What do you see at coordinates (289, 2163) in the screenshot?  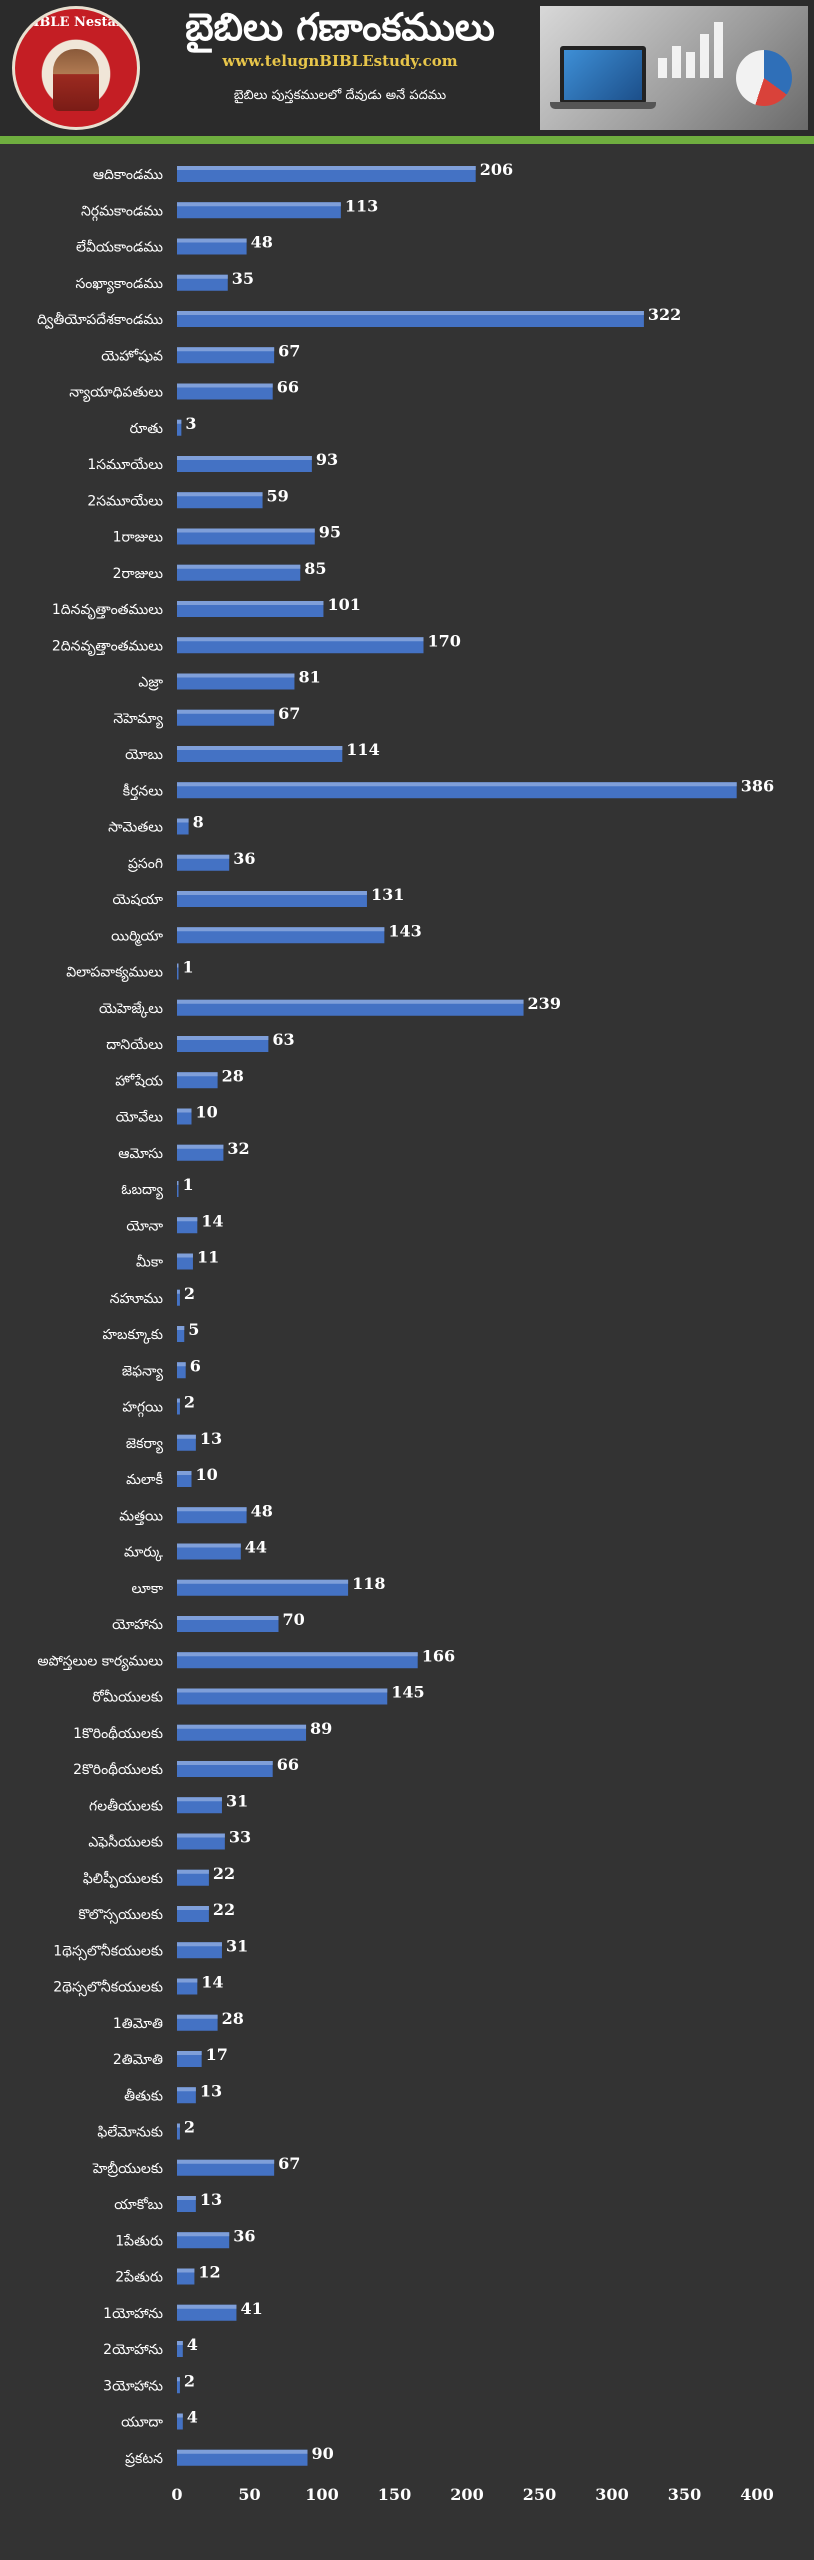 I see `data-label: 67` at bounding box center [289, 2163].